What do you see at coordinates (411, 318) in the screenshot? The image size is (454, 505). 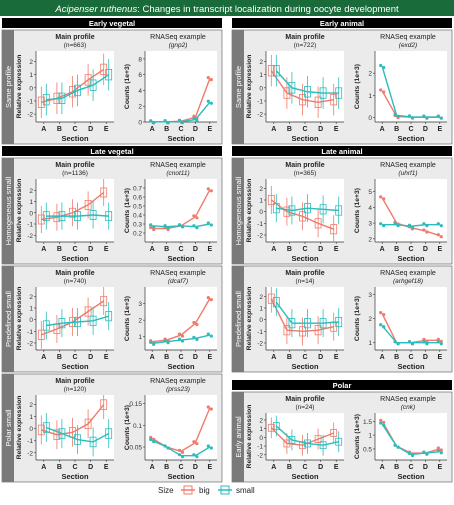 I see `rnaseq-plot-area` at bounding box center [411, 318].